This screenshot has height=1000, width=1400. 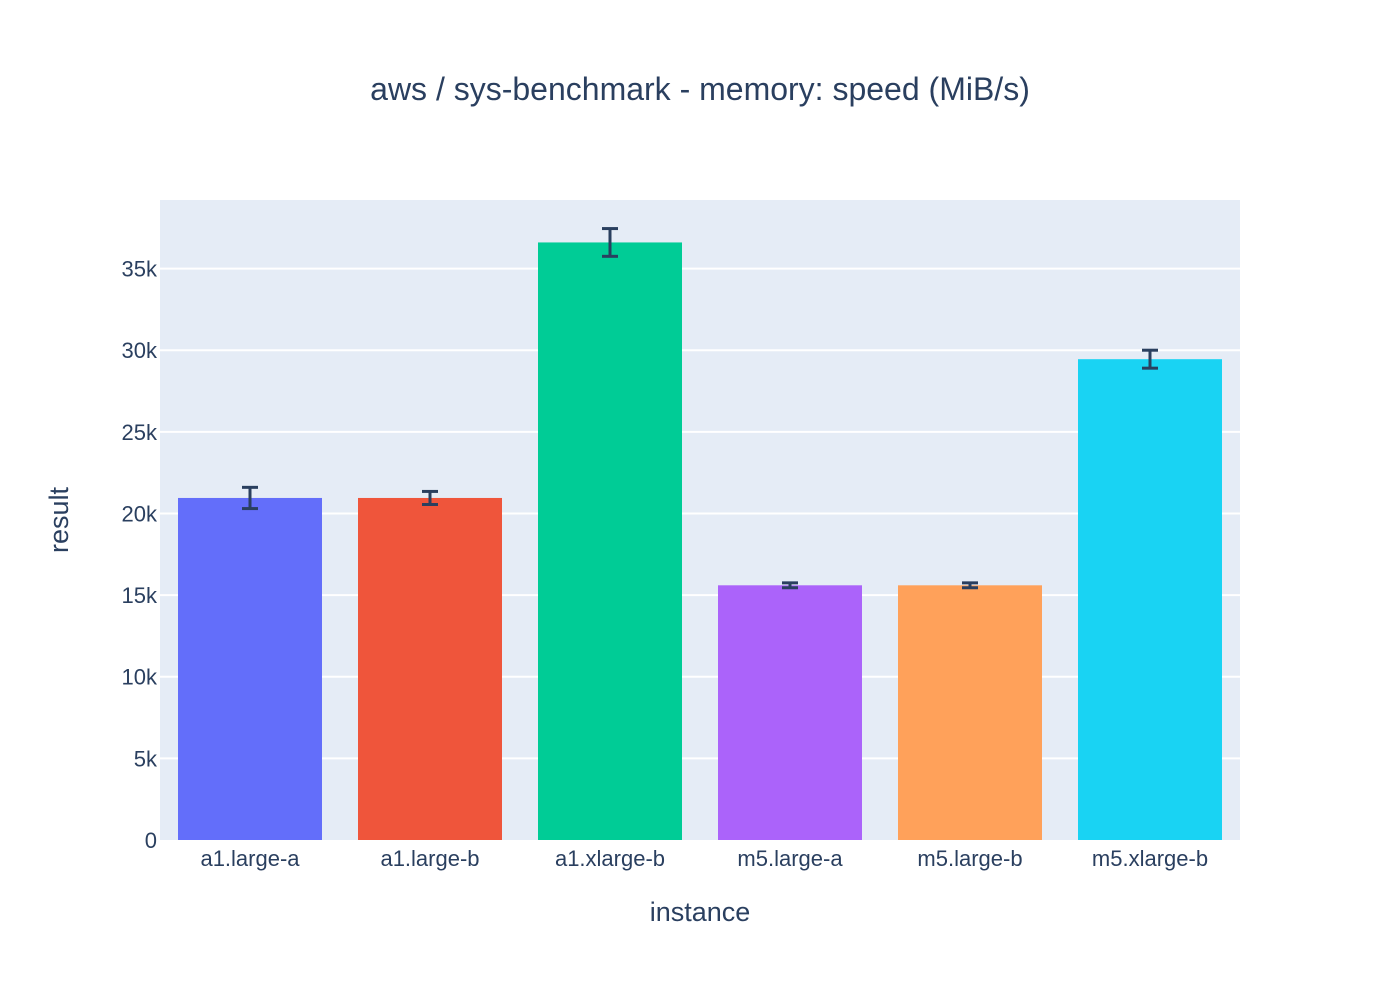 What do you see at coordinates (610, 858) in the screenshot?
I see `x-tick-label: a1.xlarge-b` at bounding box center [610, 858].